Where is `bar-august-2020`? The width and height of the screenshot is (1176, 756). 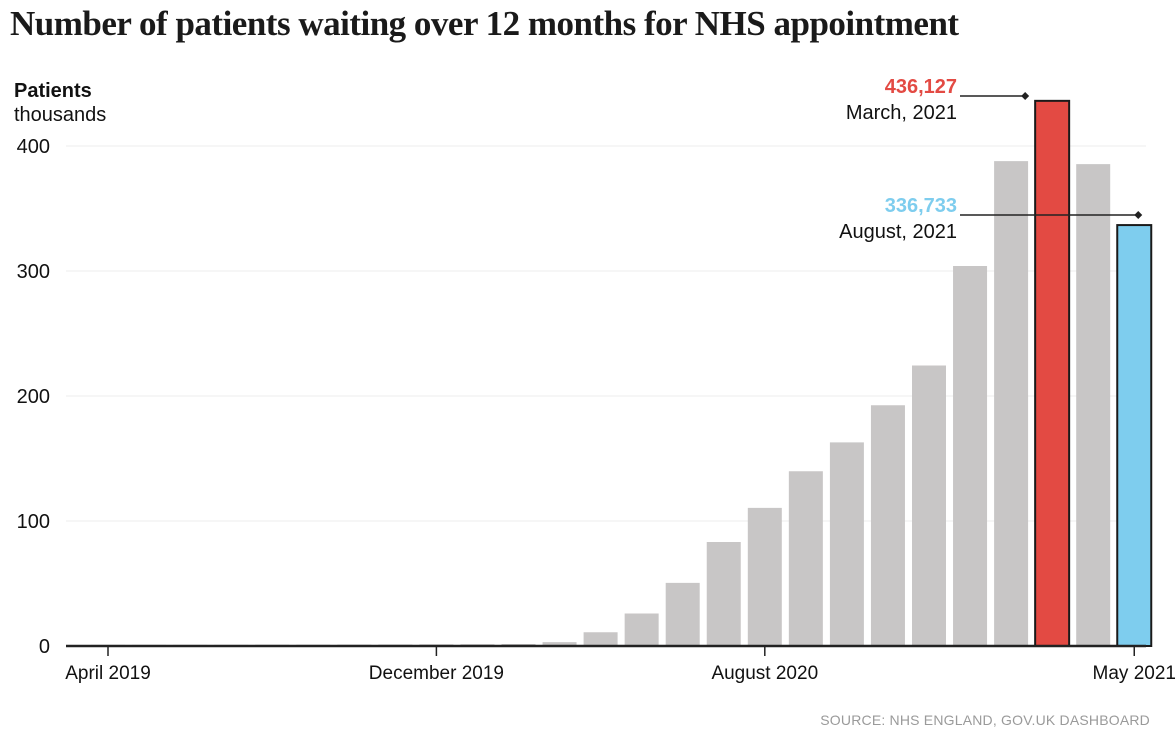
bar-august-2020 is located at coordinates (764, 576).